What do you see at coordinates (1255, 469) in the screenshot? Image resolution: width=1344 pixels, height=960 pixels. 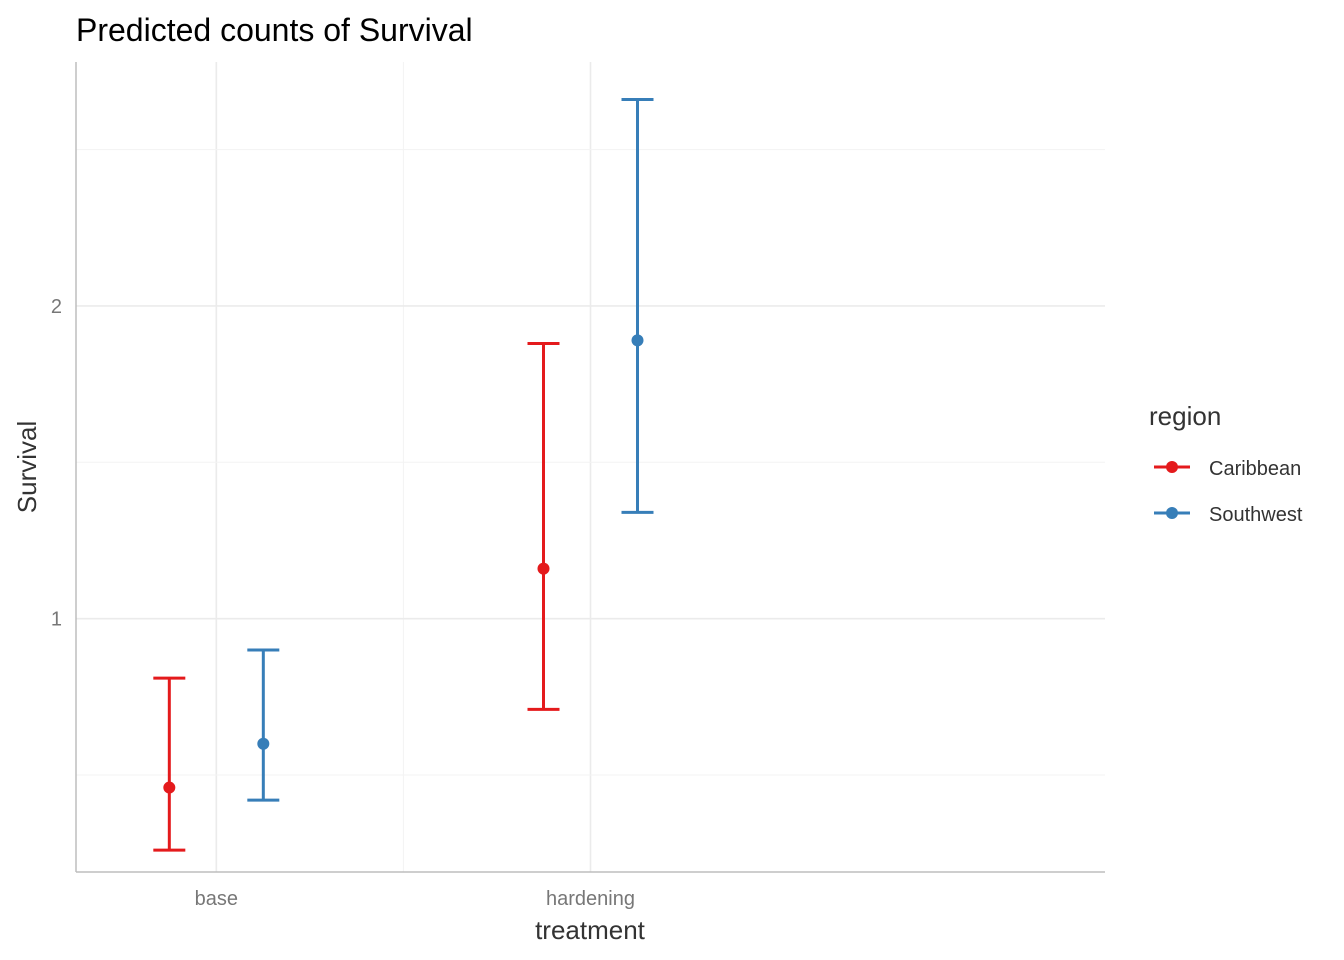 I see `legend-label-caribbean: Caribbean` at bounding box center [1255, 469].